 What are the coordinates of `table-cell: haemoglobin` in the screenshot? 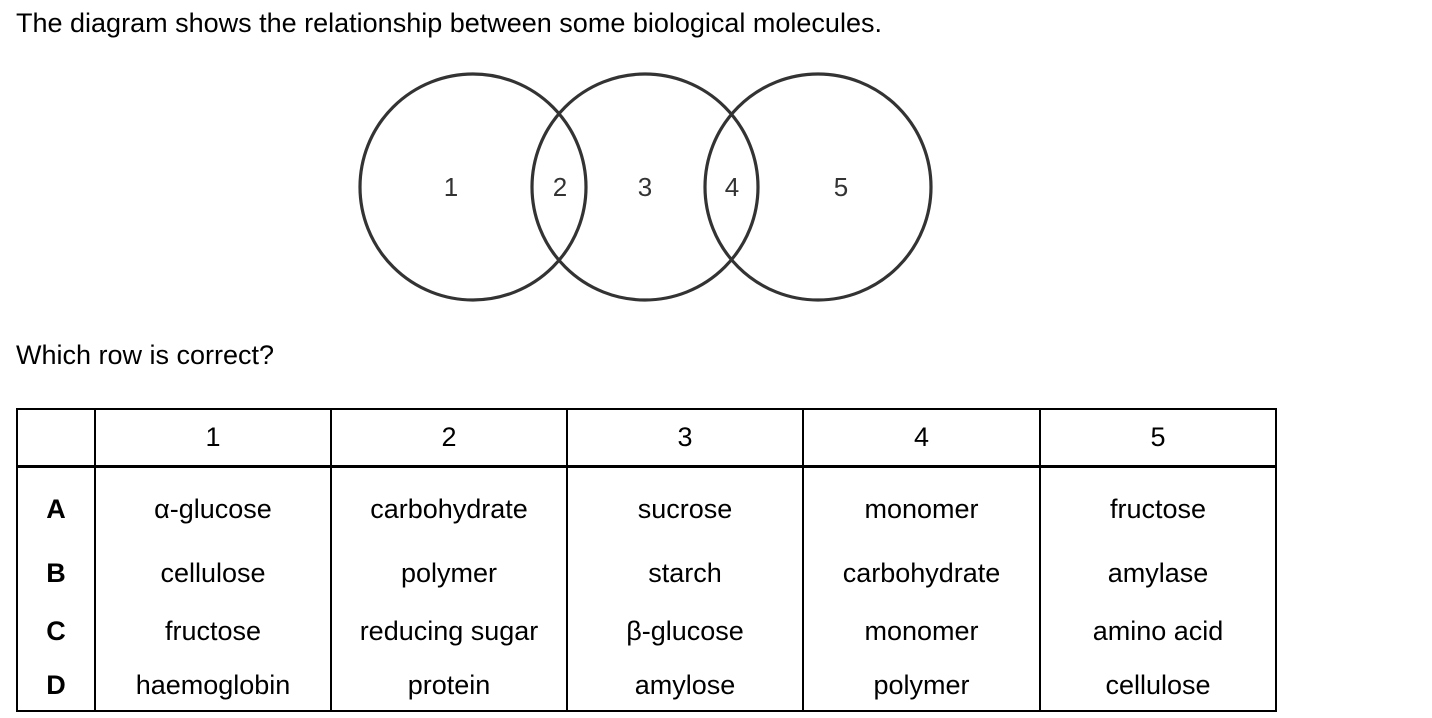 It's located at (213, 686).